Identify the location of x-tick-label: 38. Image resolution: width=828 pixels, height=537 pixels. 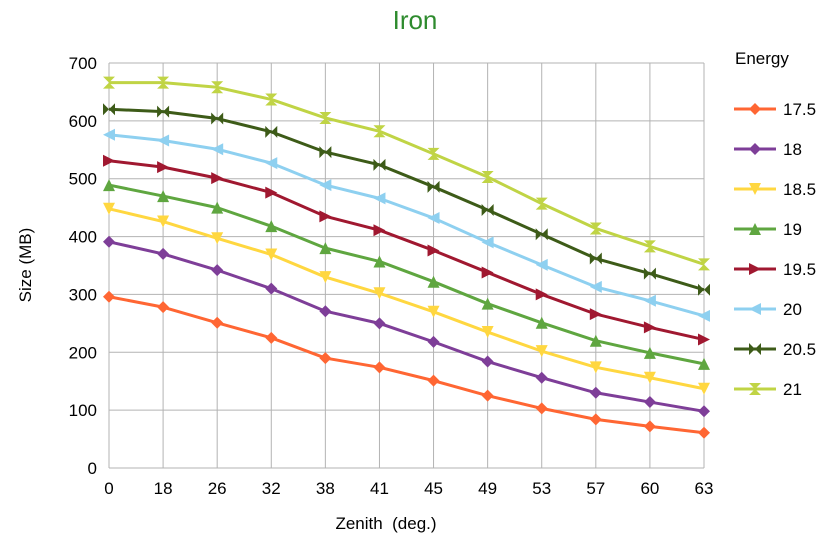
(325, 488).